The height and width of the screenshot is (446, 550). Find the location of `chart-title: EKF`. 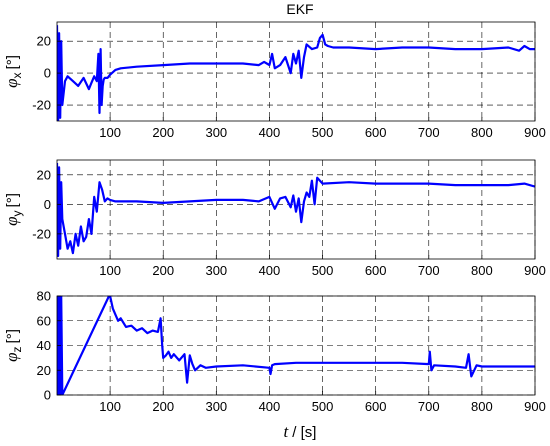

chart-title: EKF is located at coordinates (299, 9).